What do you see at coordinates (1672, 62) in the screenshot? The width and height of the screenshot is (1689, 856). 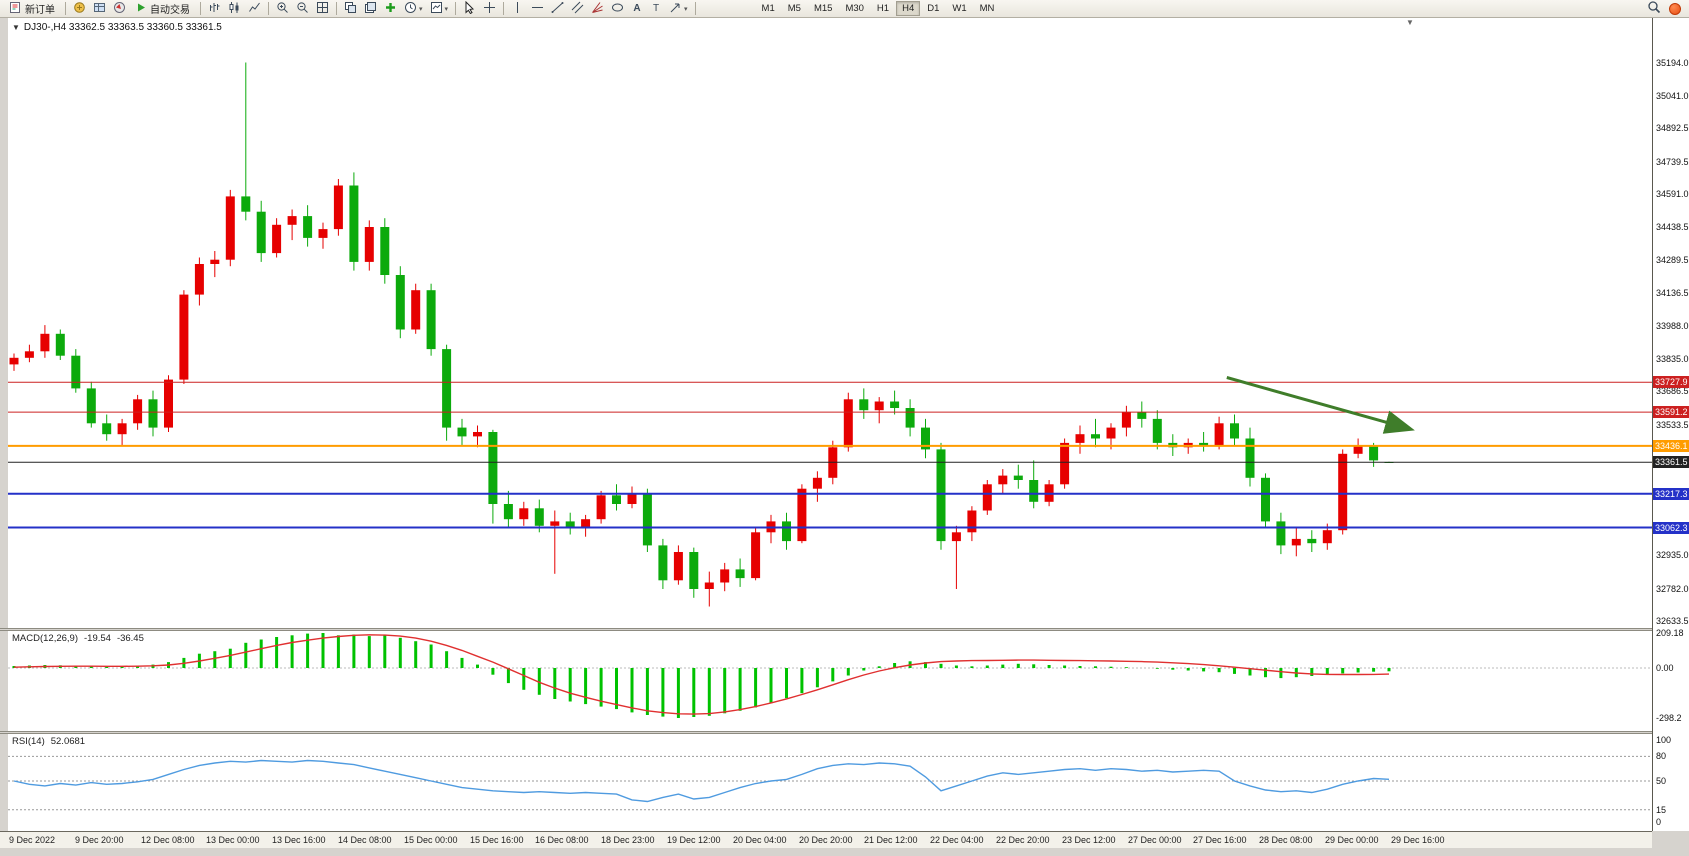 I see `price-axis-label: 35194.0` at bounding box center [1672, 62].